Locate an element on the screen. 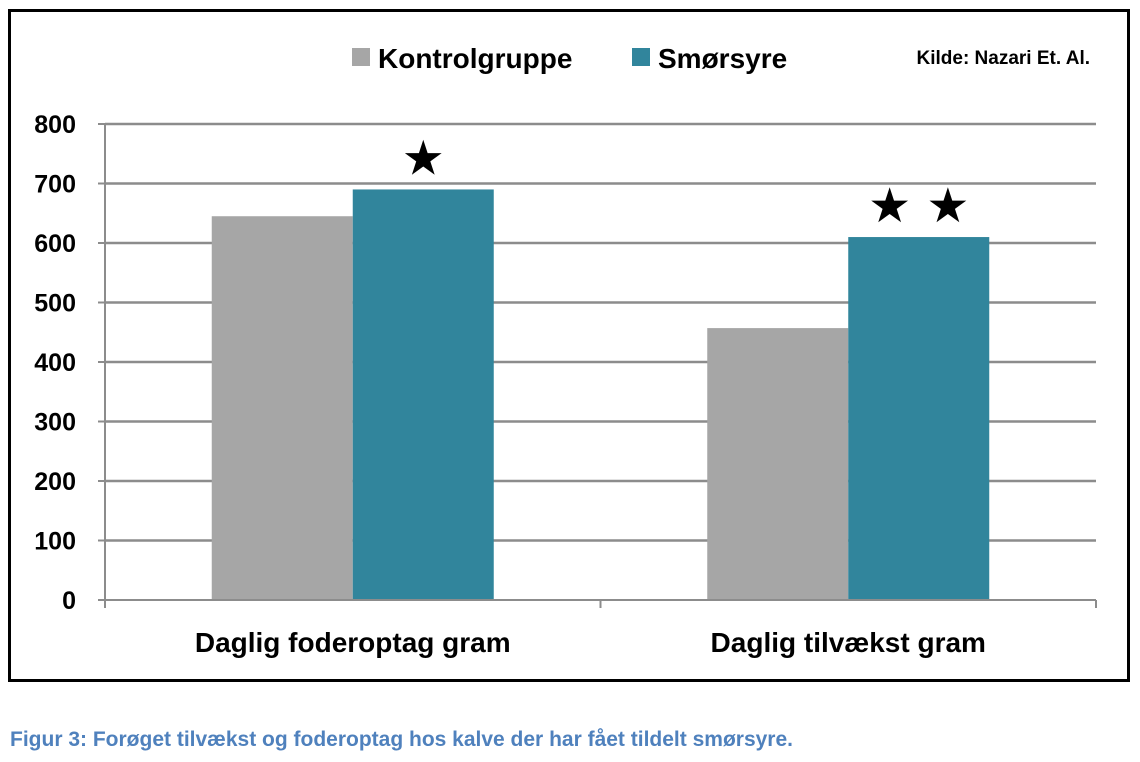  legend: Kontrolgruppe Smørsyre is located at coordinates (569, 58).